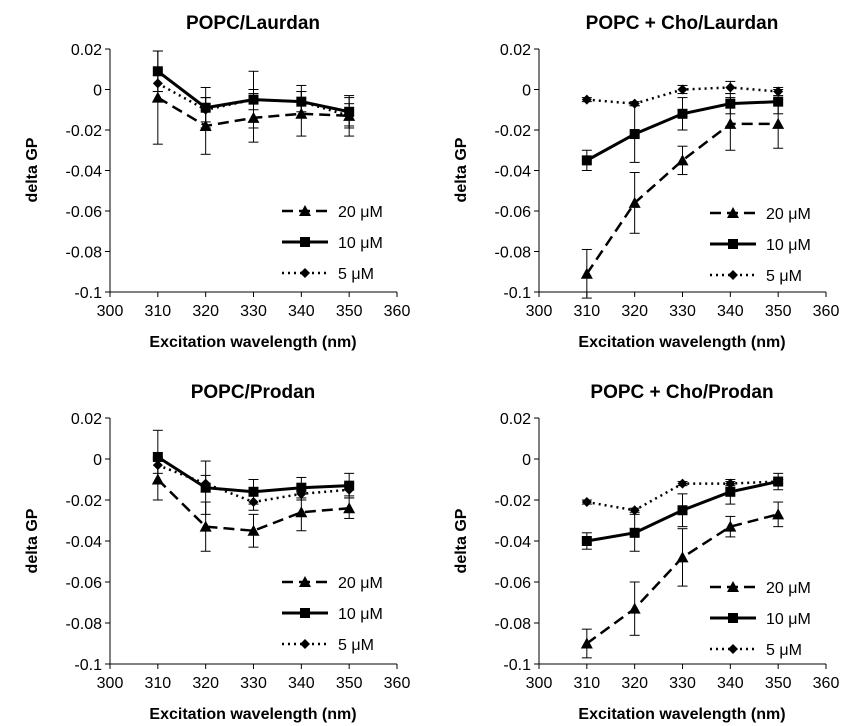  I want to click on x-tick-label: 360, so click(826, 683).